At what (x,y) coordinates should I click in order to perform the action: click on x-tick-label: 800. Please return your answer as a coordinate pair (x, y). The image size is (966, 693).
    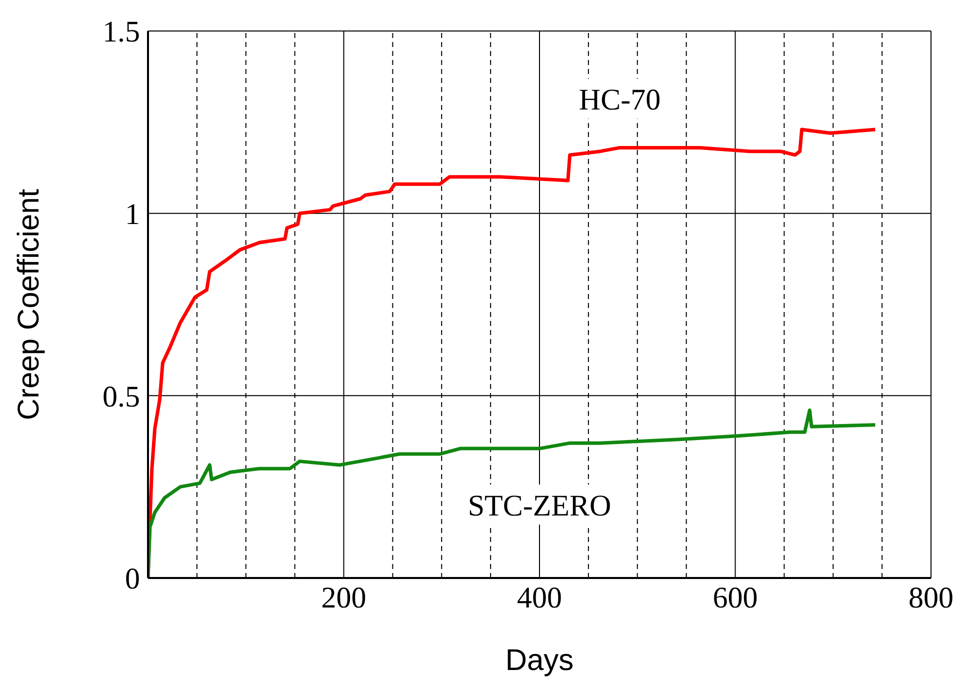
    Looking at the image, I should click on (931, 597).